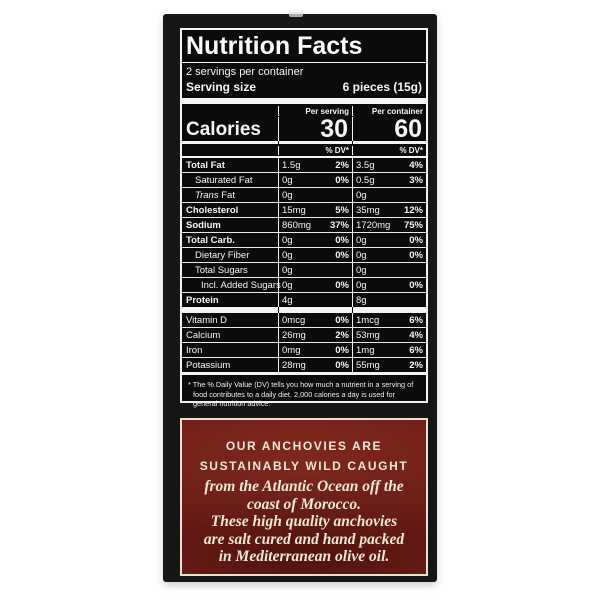 The width and height of the screenshot is (600, 600). I want to click on nutrient-name: Cholesterol, so click(212, 210).